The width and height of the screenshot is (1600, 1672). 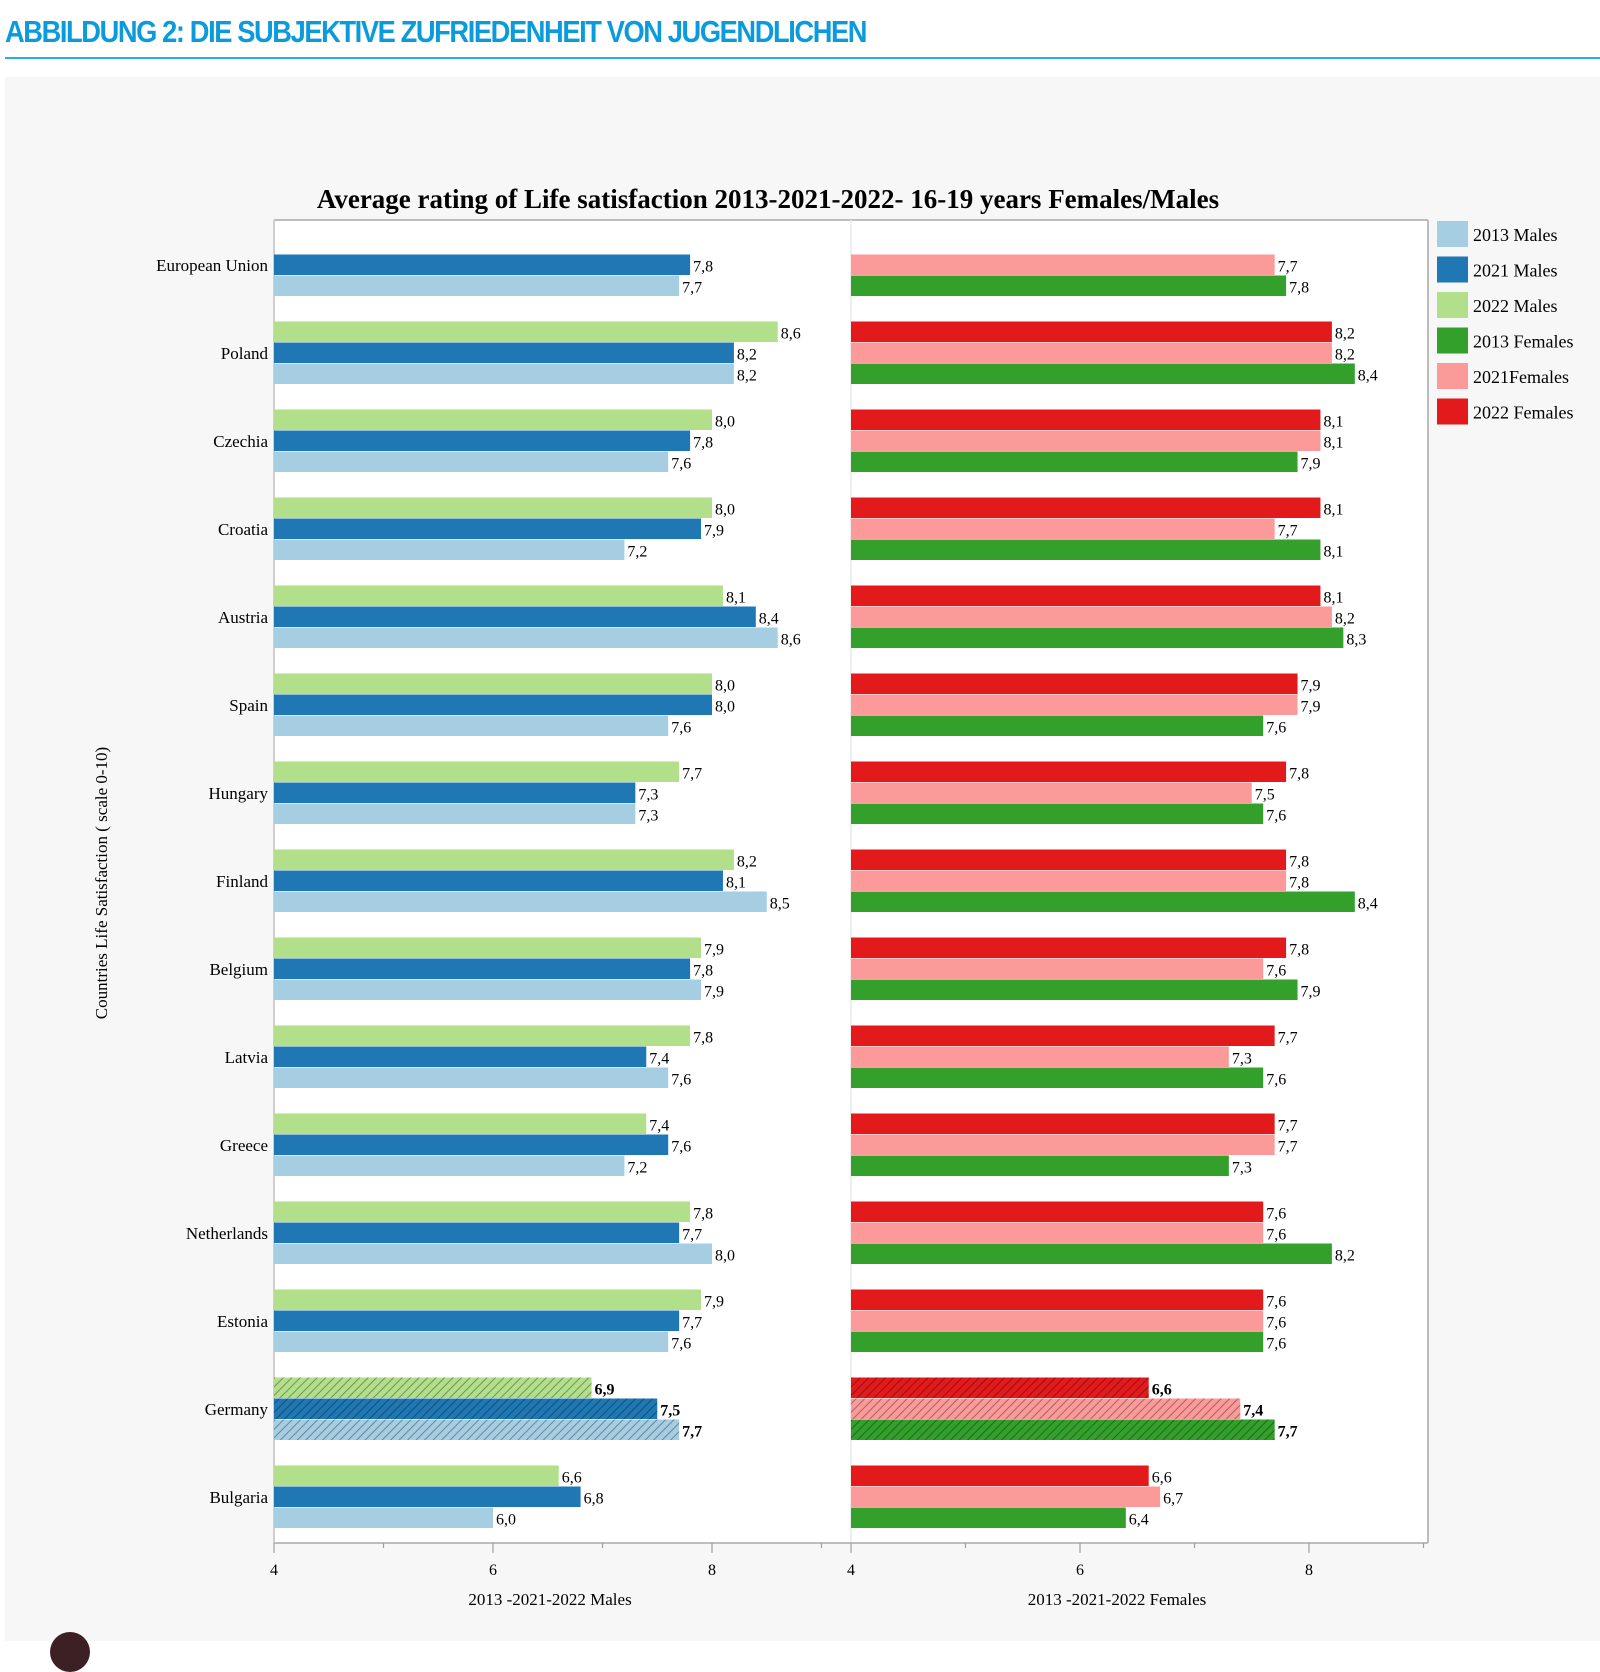 What do you see at coordinates (1515, 271) in the screenshot?
I see `legend-label: 2021 Males` at bounding box center [1515, 271].